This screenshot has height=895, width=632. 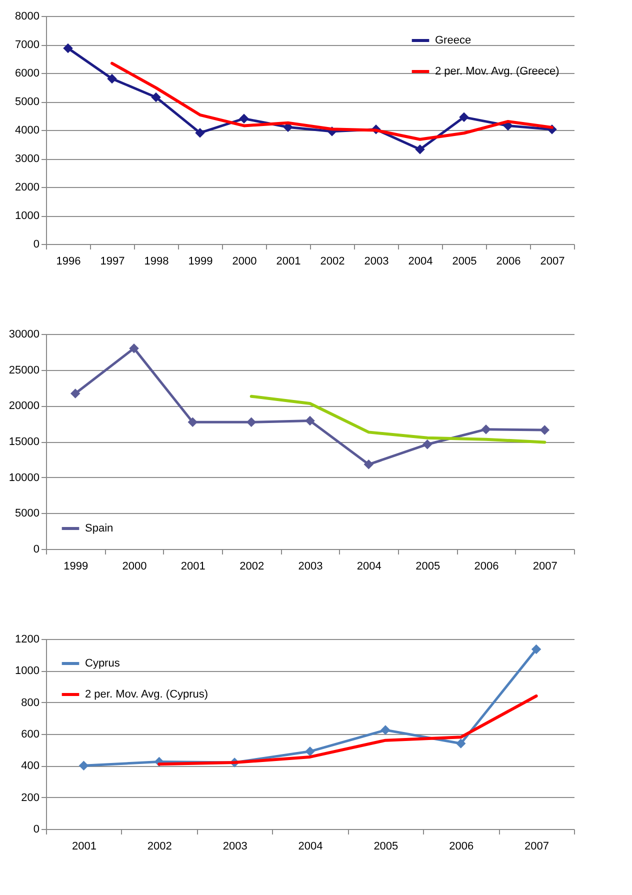 What do you see at coordinates (30, 702) in the screenshot?
I see `y-tick-label: 800` at bounding box center [30, 702].